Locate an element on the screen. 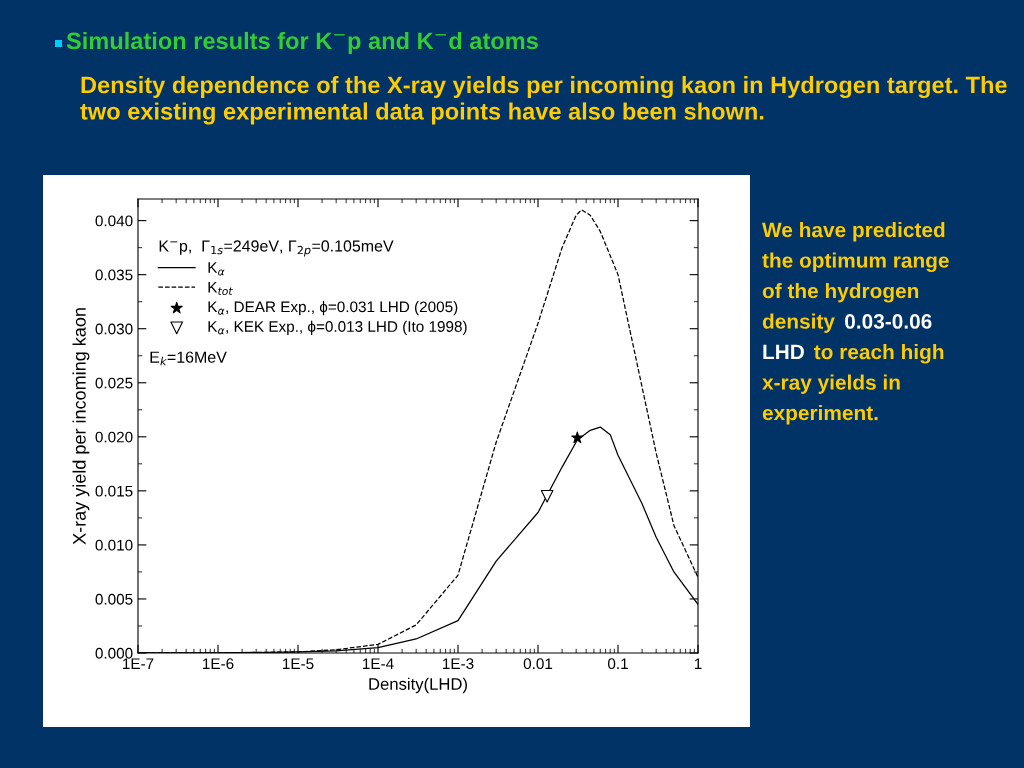  text: We have predicted is located at coordinates (853, 232).